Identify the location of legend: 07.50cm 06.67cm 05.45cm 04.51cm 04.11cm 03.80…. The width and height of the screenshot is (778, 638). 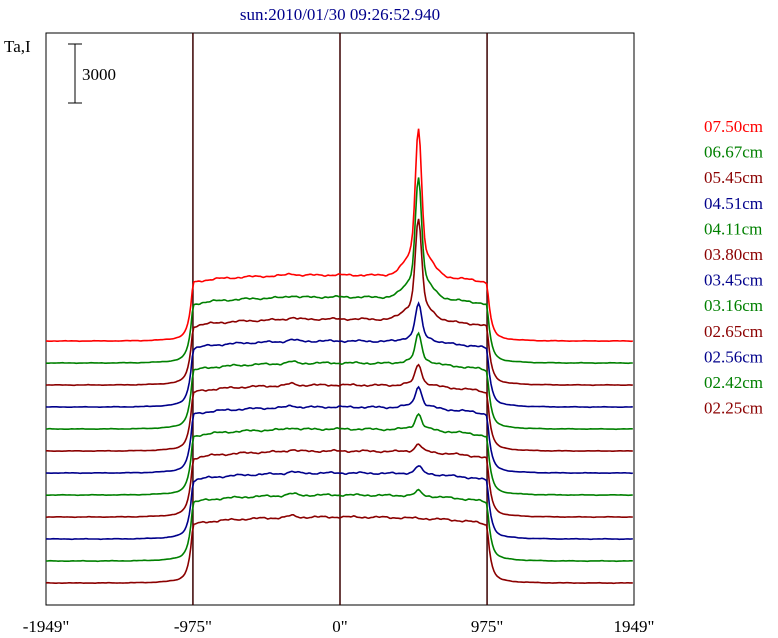
(733, 267).